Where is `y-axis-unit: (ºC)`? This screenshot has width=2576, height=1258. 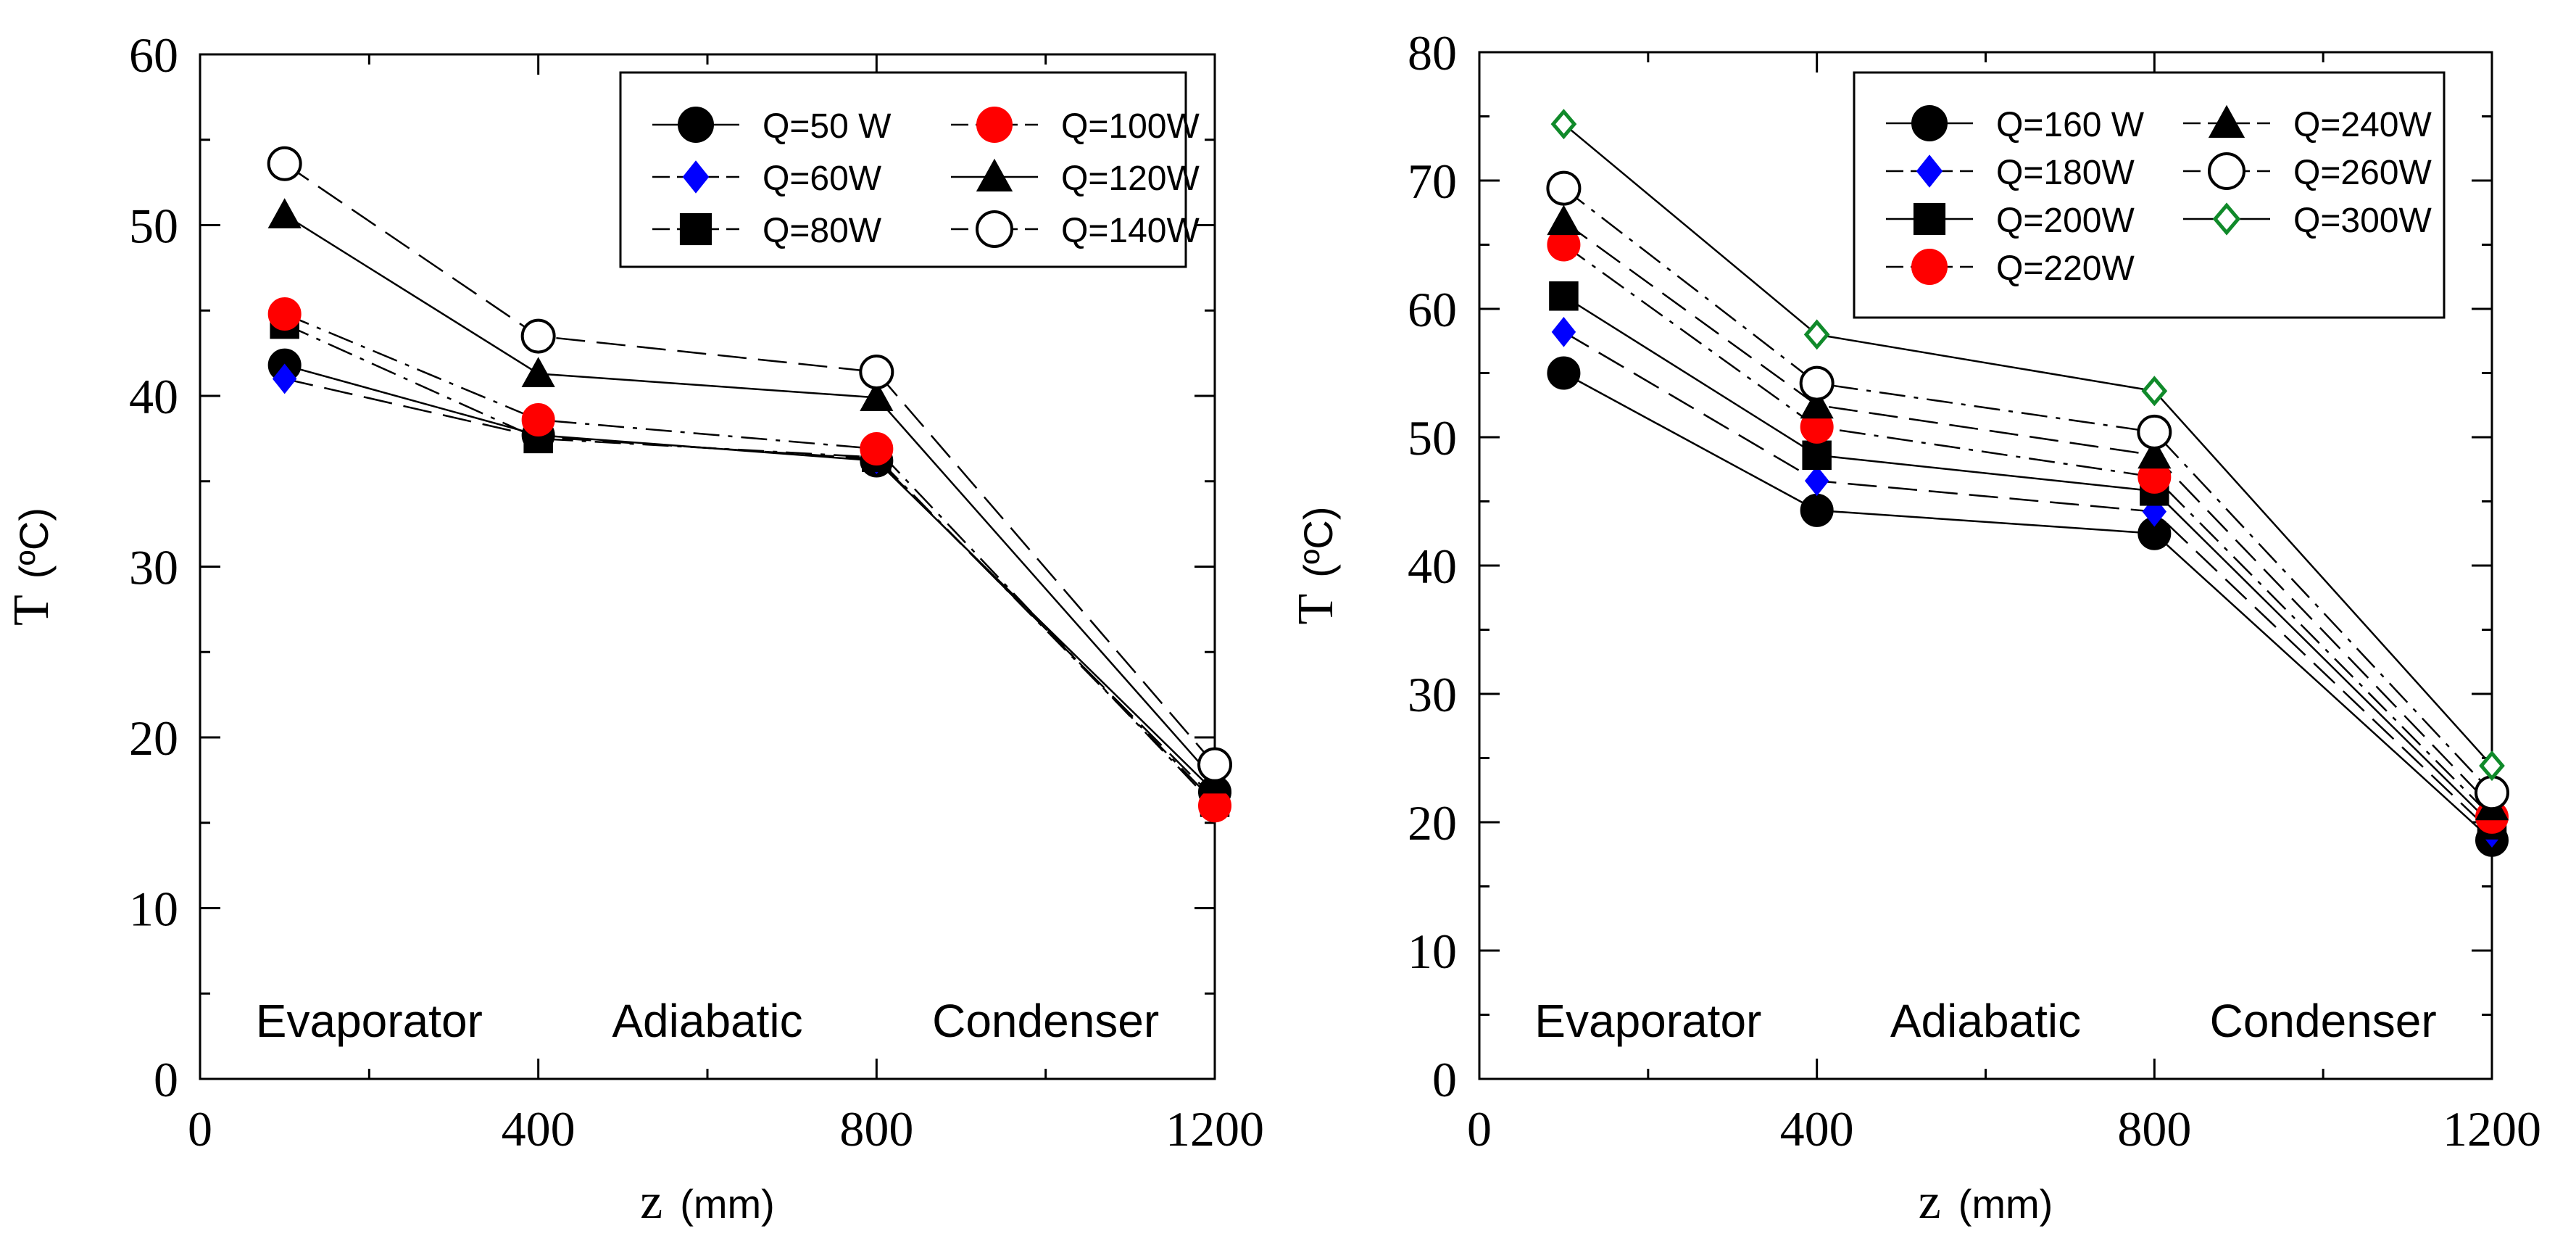 y-axis-unit: (ºC) is located at coordinates (1318, 542).